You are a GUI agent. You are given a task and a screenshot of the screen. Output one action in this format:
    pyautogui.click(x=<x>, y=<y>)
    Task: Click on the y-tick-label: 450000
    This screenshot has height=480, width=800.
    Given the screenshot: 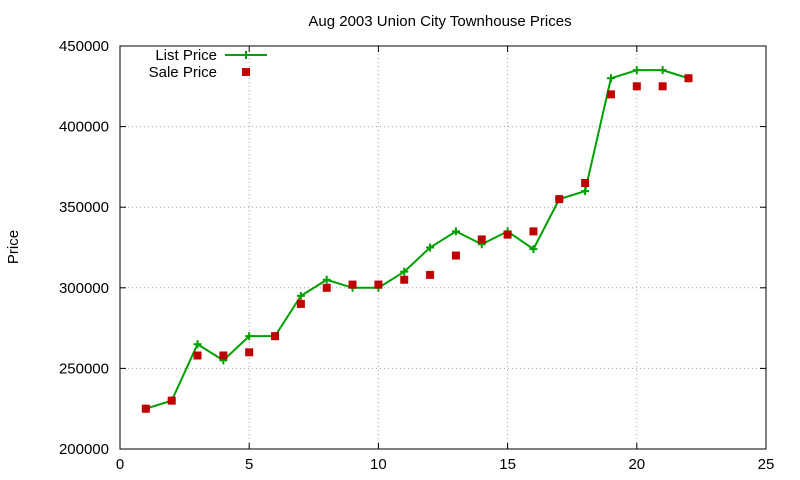 What is the action you would take?
    pyautogui.click(x=84, y=46)
    